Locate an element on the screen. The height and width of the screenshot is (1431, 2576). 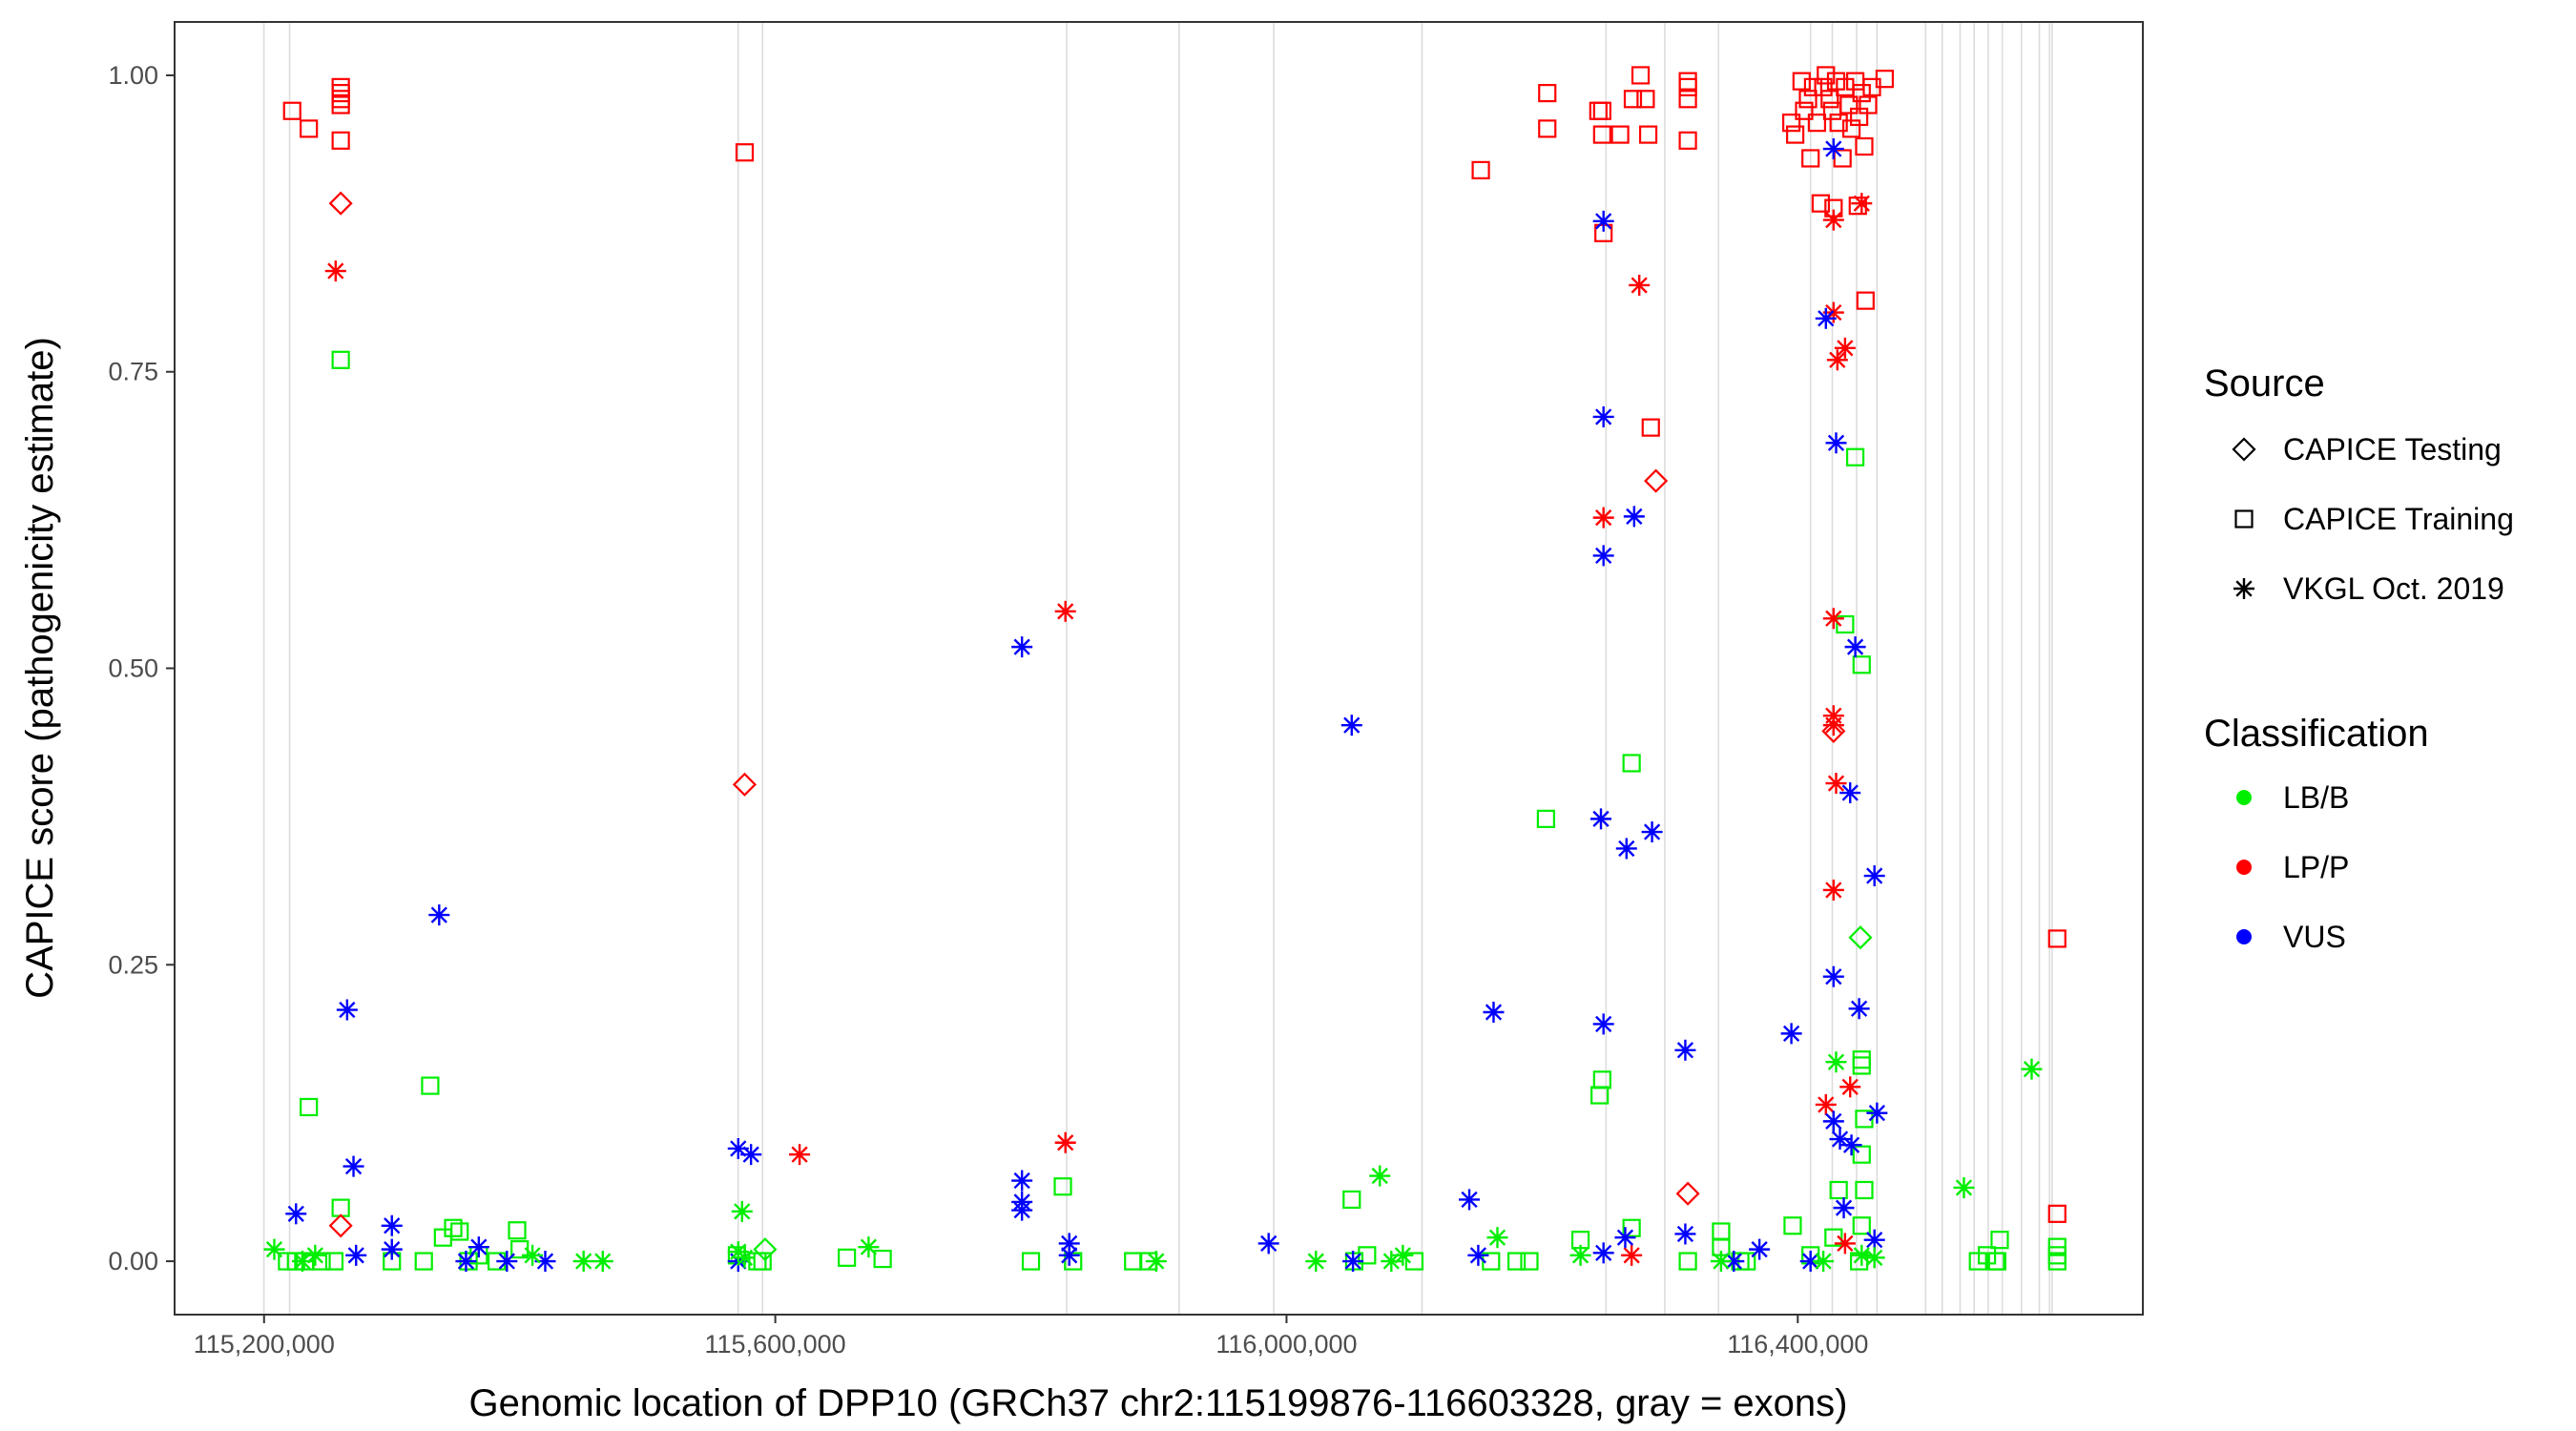
legend-source-label: CAPICE Testing is located at coordinates (2392, 449).